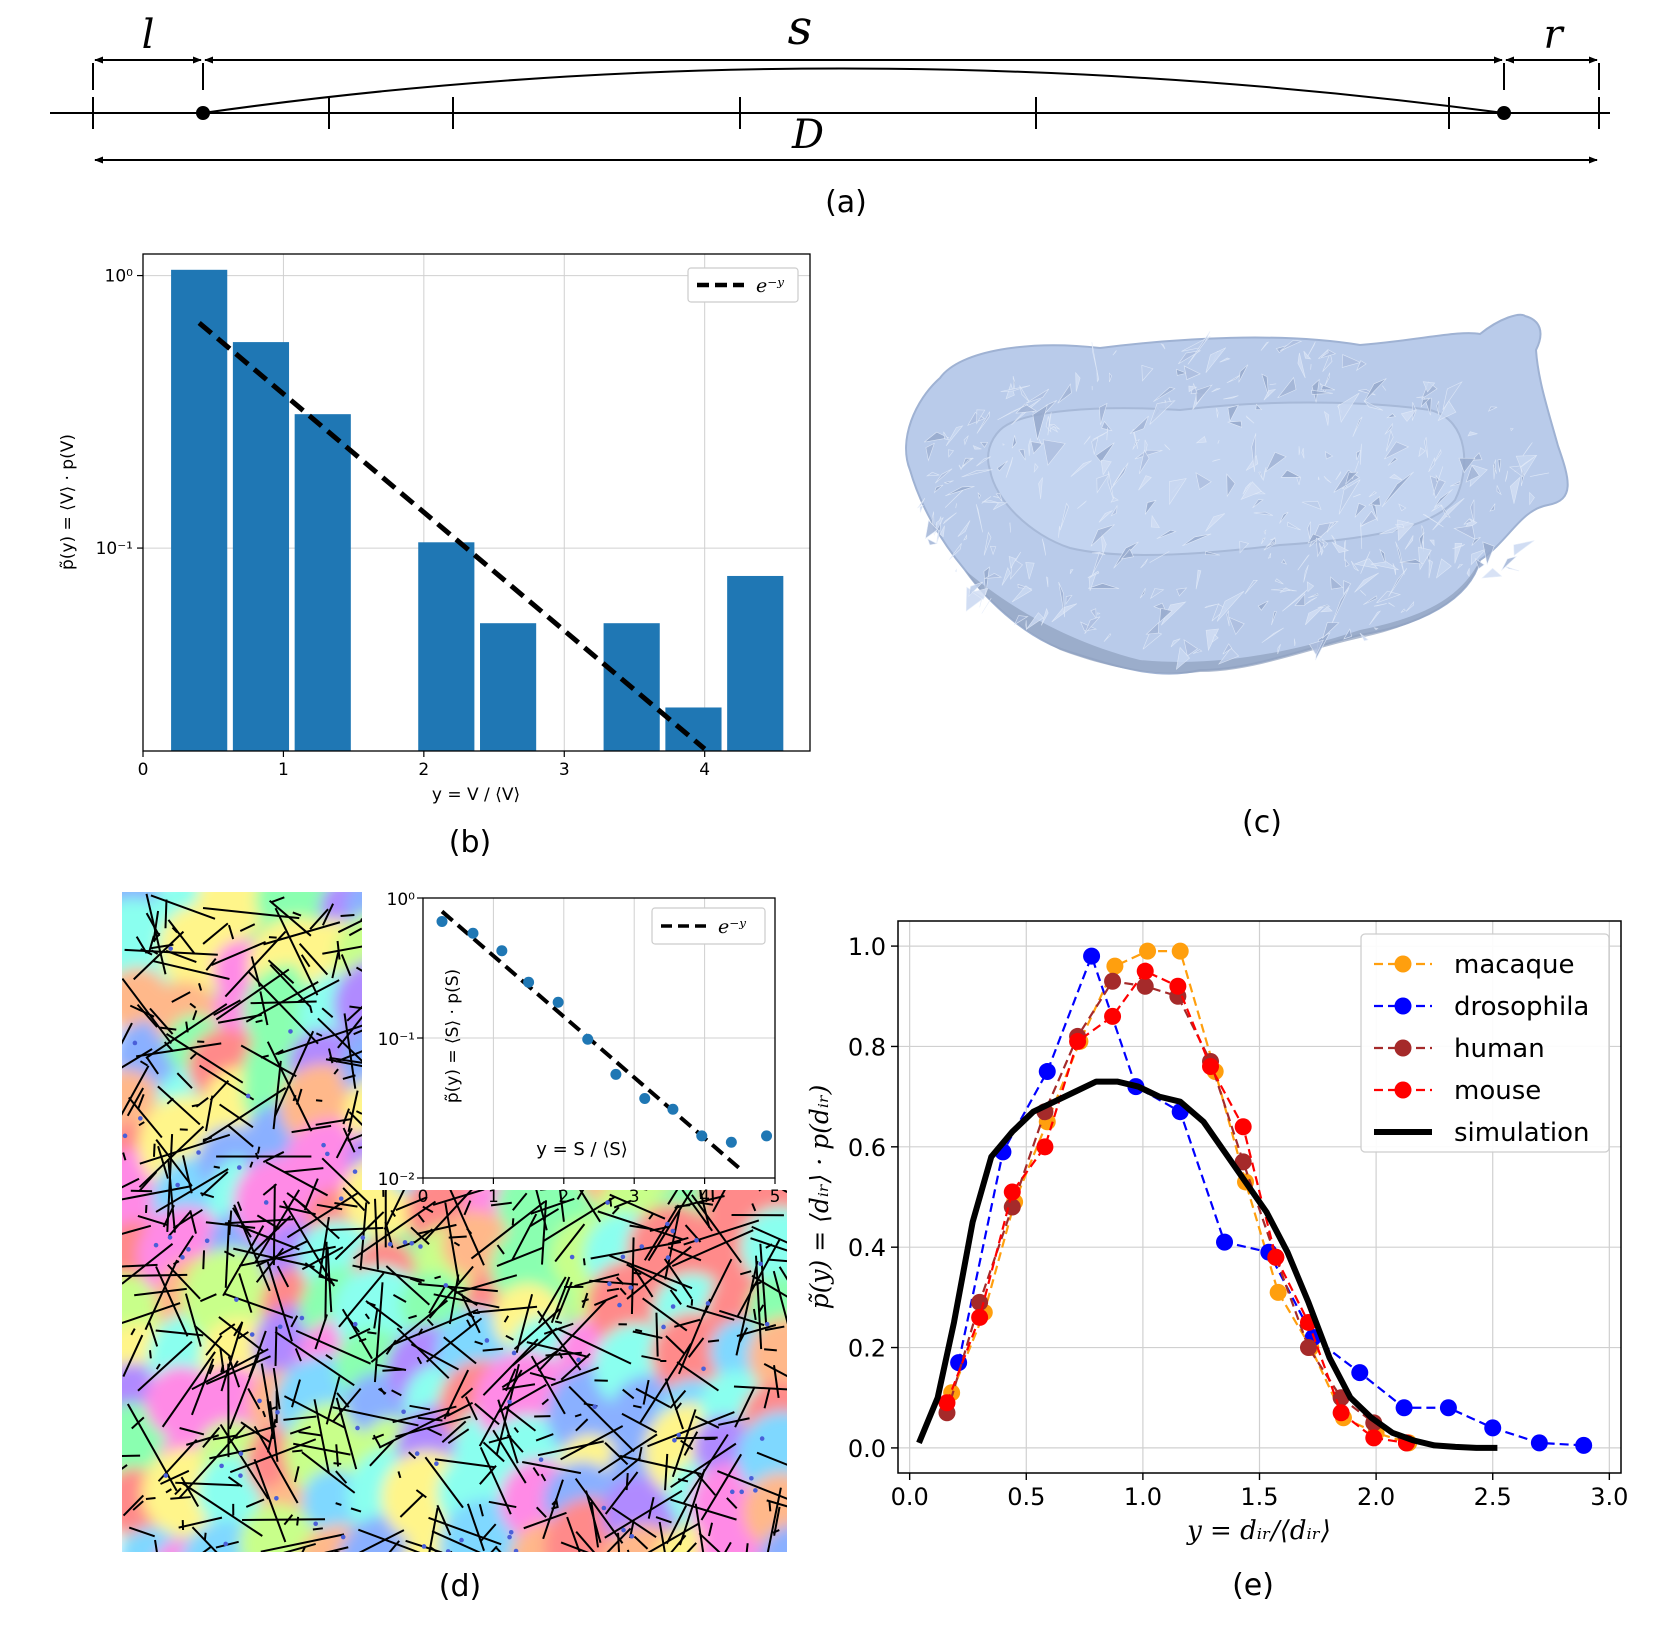  Describe the element at coordinates (563, 1197) in the screenshot. I see `x-tick-label: 2` at that location.